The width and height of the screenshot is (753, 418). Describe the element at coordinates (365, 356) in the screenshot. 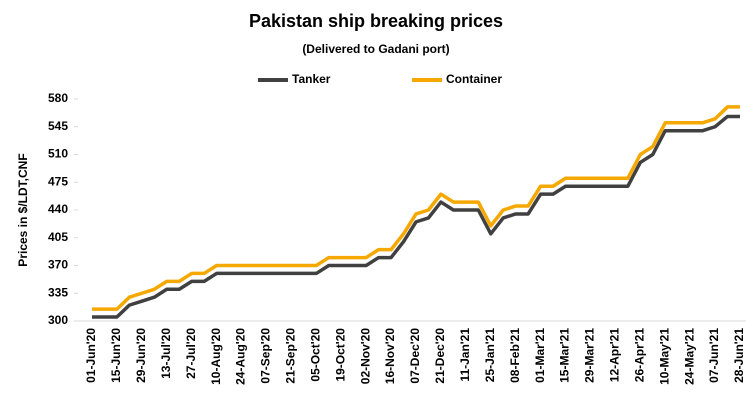

I see `x-tick-label: 02-Nov'20` at that location.